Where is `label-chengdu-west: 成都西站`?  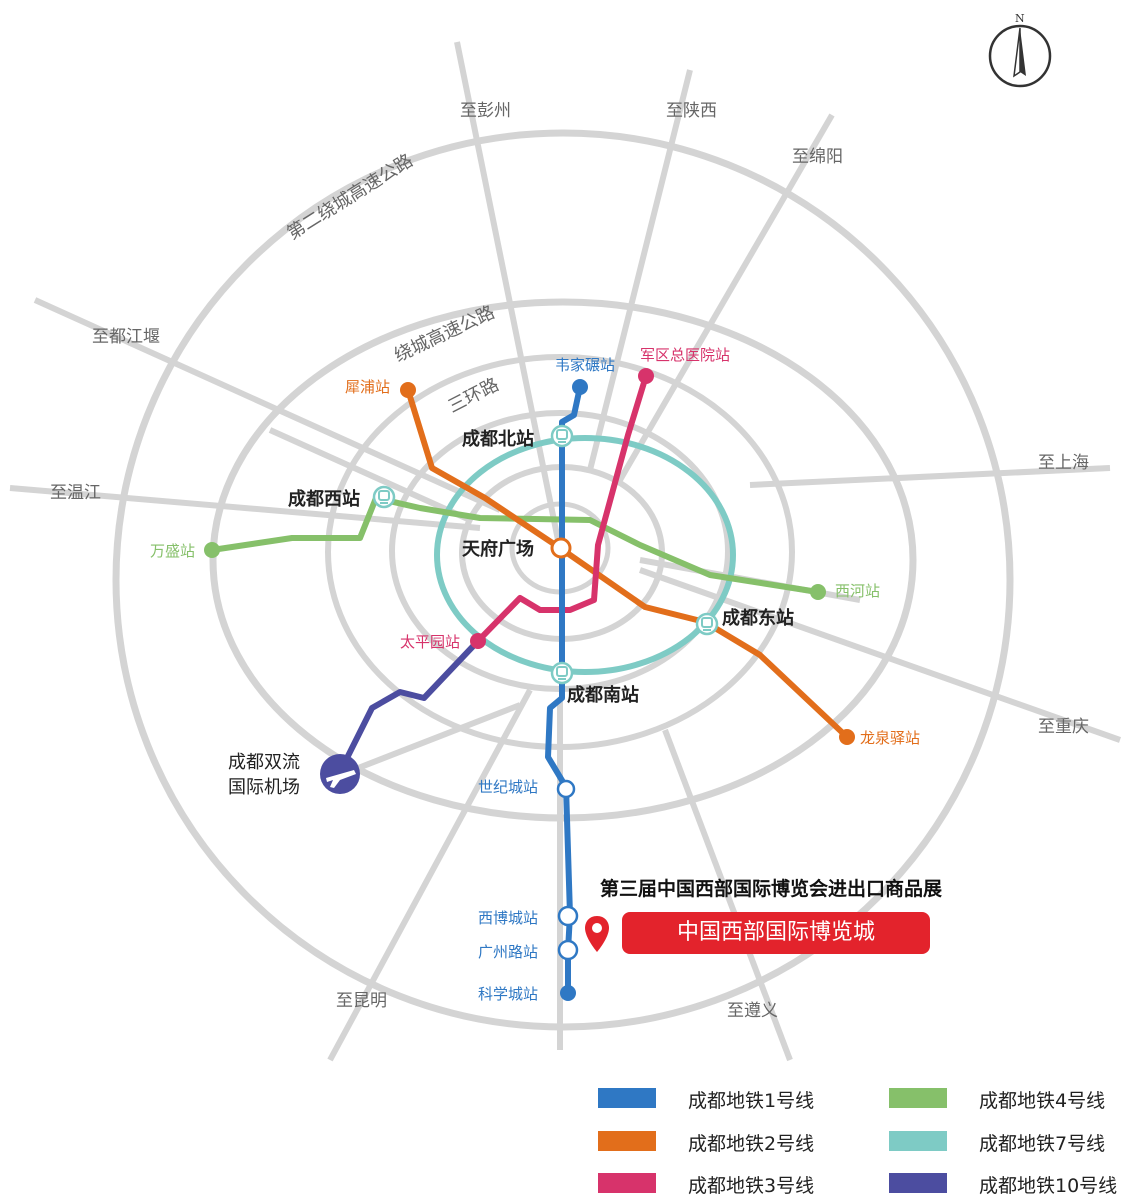 label-chengdu-west: 成都西站 is located at coordinates (324, 499).